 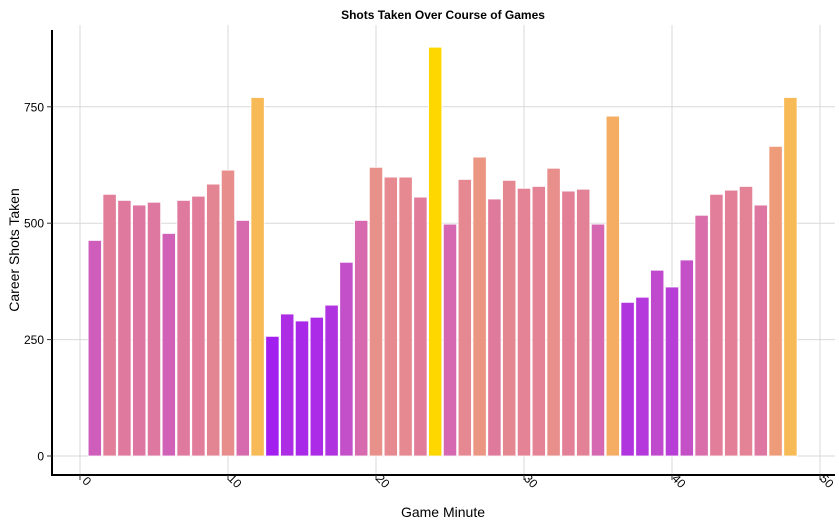 I want to click on y-ticks: 0 250 500 750, so click(x=38, y=282).